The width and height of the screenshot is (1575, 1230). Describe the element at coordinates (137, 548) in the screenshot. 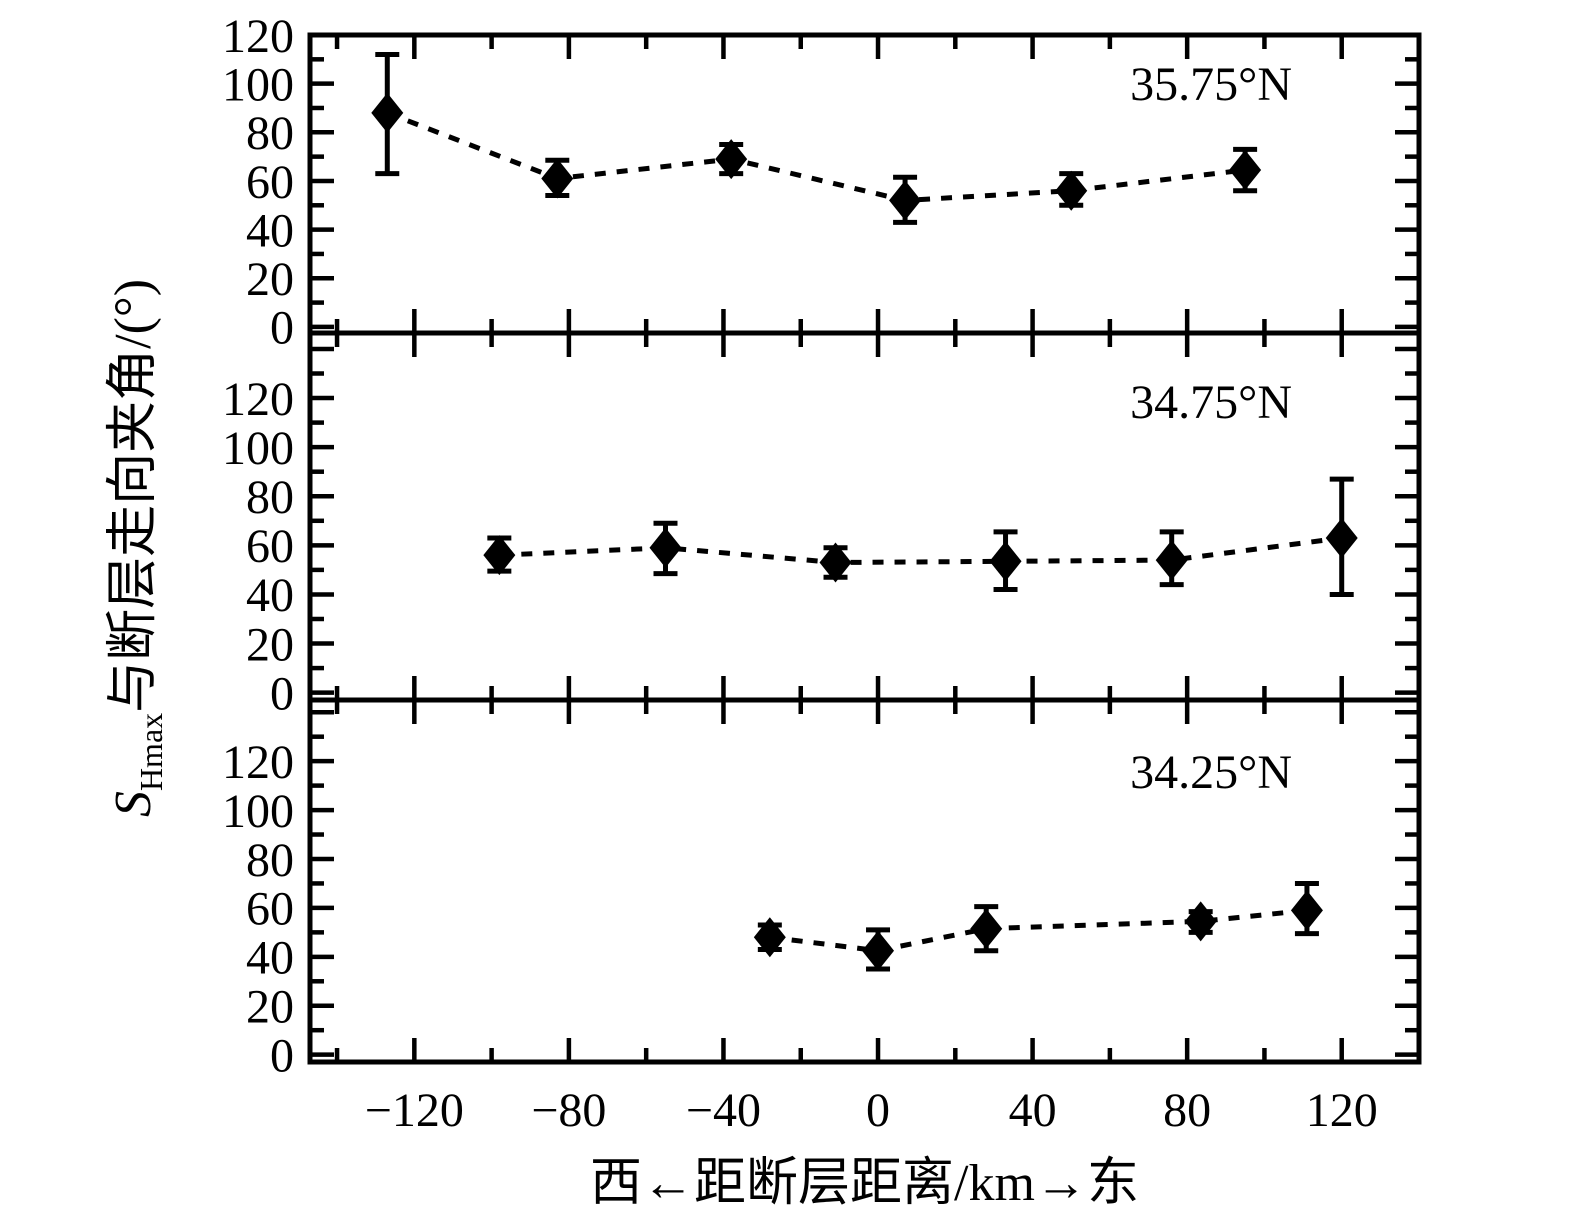

I see `y-axis-title: SHmax与断层走向夹角/(°)` at that location.